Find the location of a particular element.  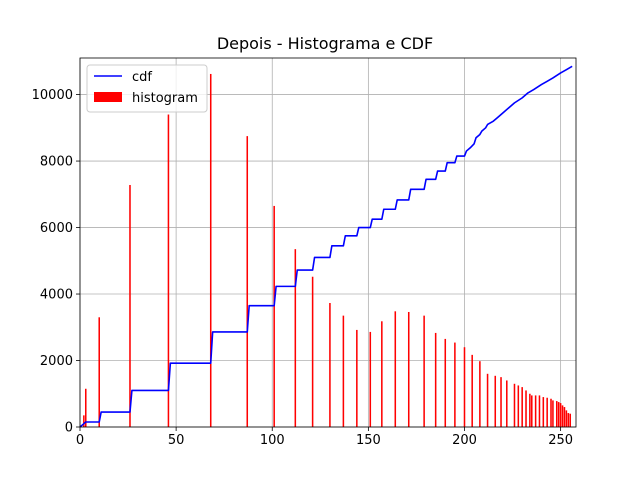

x-axis-ticks: 0 50 100 150 200 250 is located at coordinates (324, 437).